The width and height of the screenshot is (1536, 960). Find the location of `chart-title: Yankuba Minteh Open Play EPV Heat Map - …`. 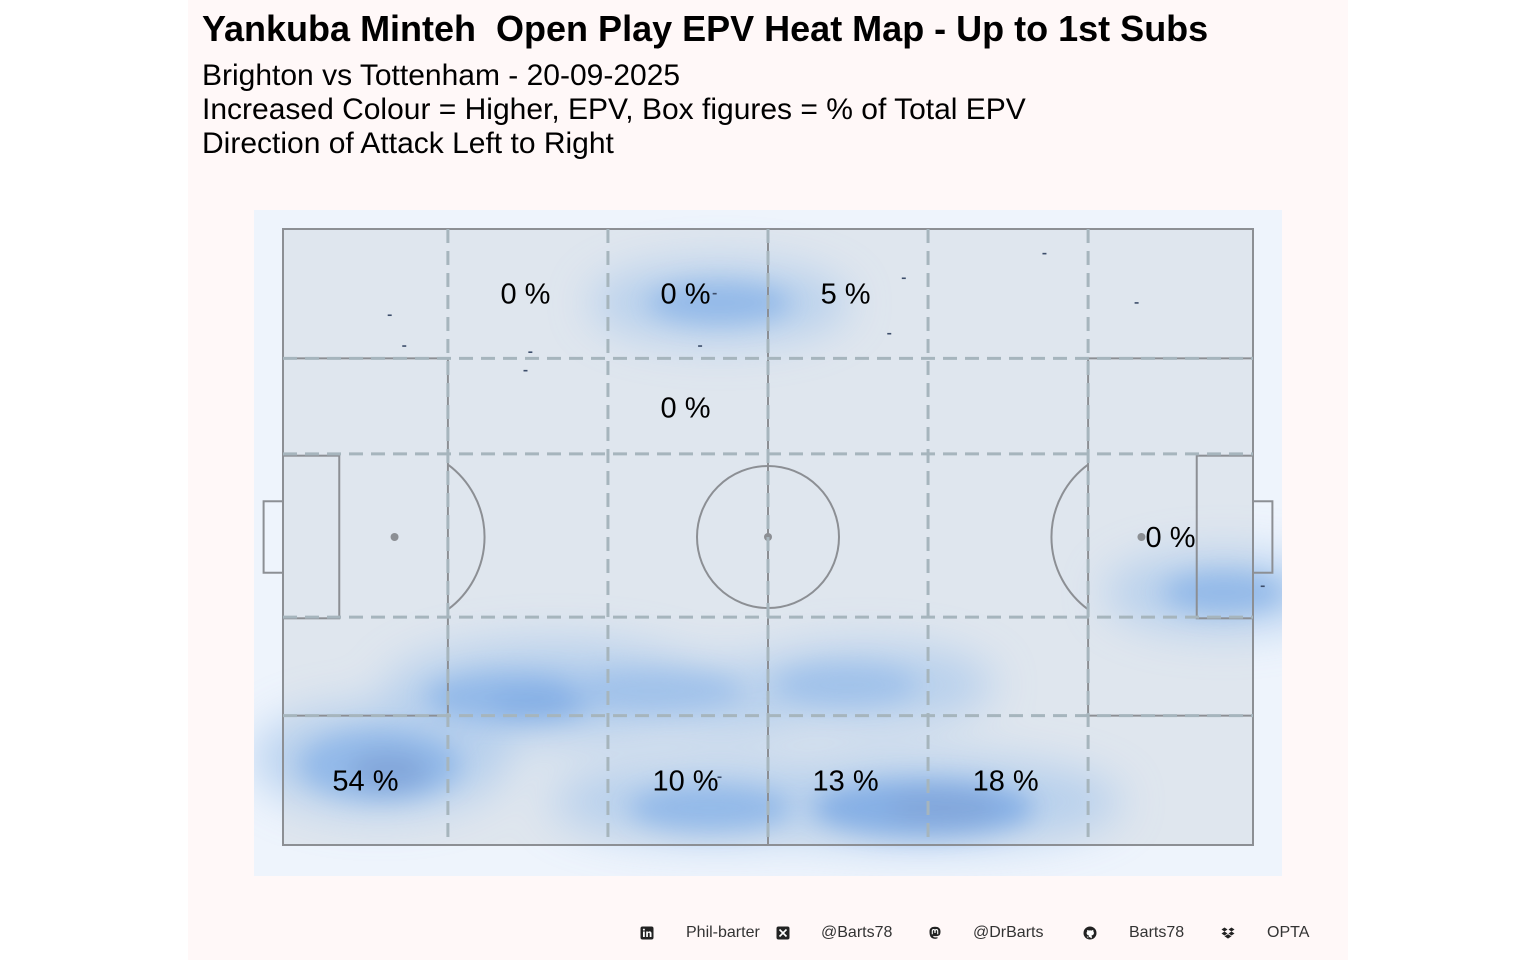

chart-title: Yankuba Minteh Open Play EPV Heat Map - … is located at coordinates (705, 28).